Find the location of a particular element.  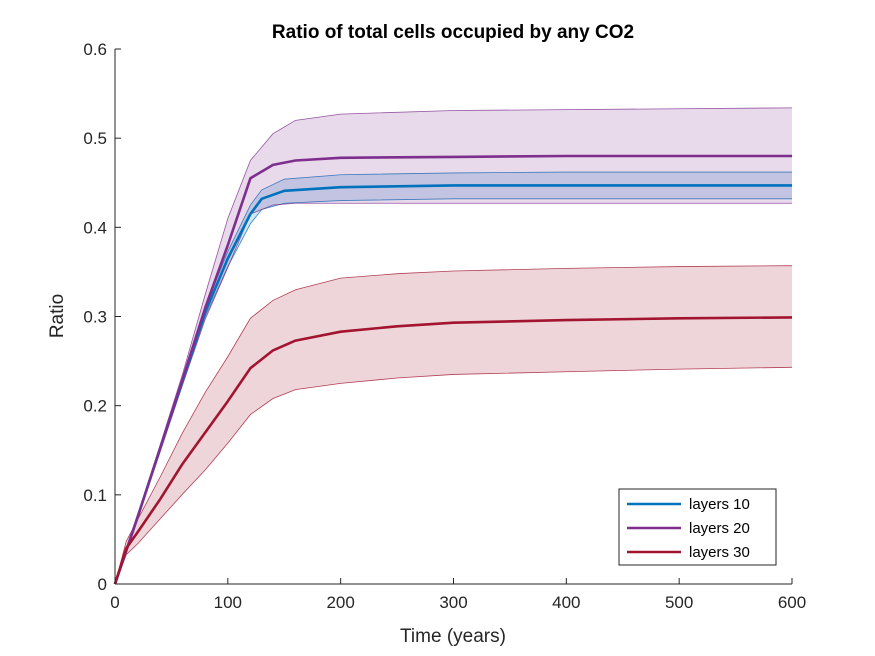

y-tick-label: 0.5 is located at coordinates (95, 138).